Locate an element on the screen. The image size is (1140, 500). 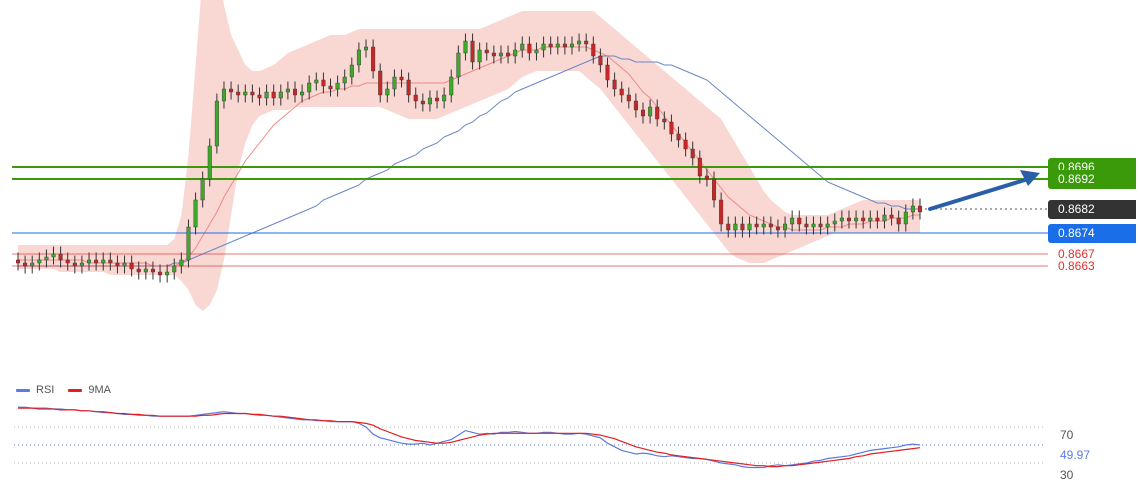
price-tag-0.8692: 0.8692 is located at coordinates (1092, 179).